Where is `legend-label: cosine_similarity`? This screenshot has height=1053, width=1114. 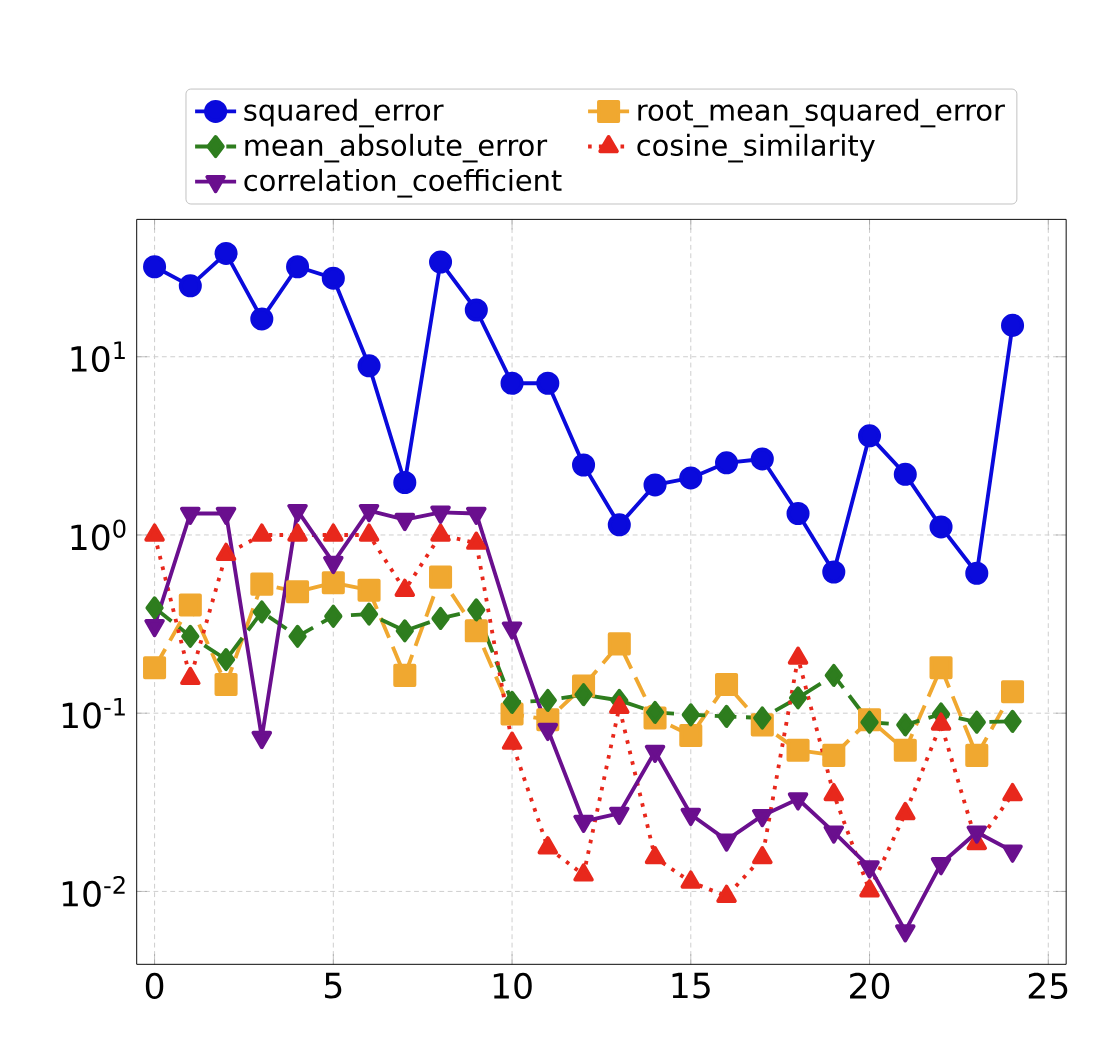 legend-label: cosine_similarity is located at coordinates (756, 148).